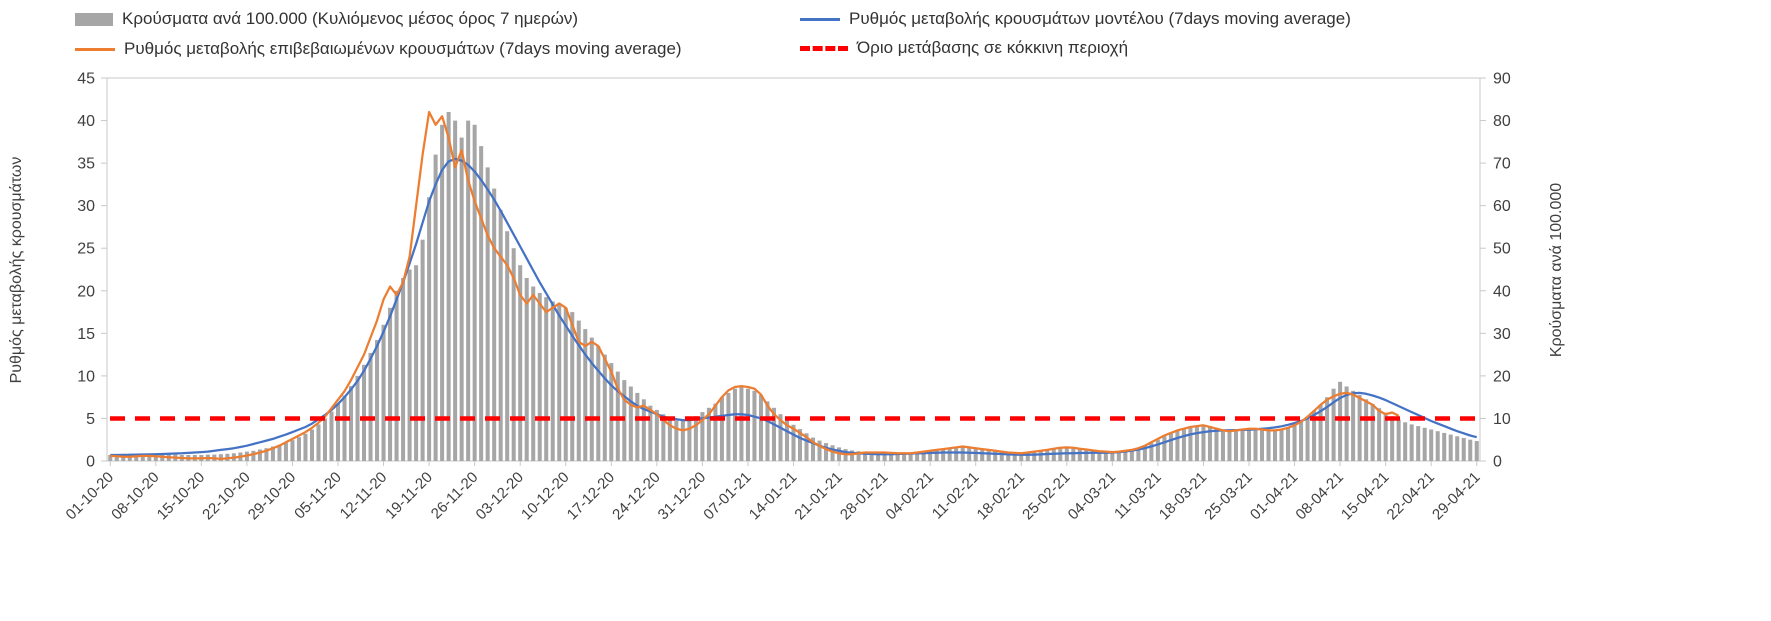 This screenshot has height=621, width=1771. Describe the element at coordinates (86, 249) in the screenshot. I see `y-left-tick-label: 25` at that location.